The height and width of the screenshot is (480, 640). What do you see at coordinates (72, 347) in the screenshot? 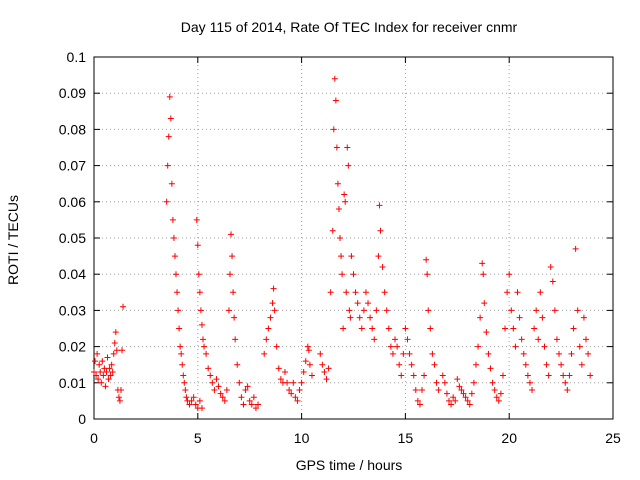
I see `y-tick-label: 0.02` at bounding box center [72, 347].